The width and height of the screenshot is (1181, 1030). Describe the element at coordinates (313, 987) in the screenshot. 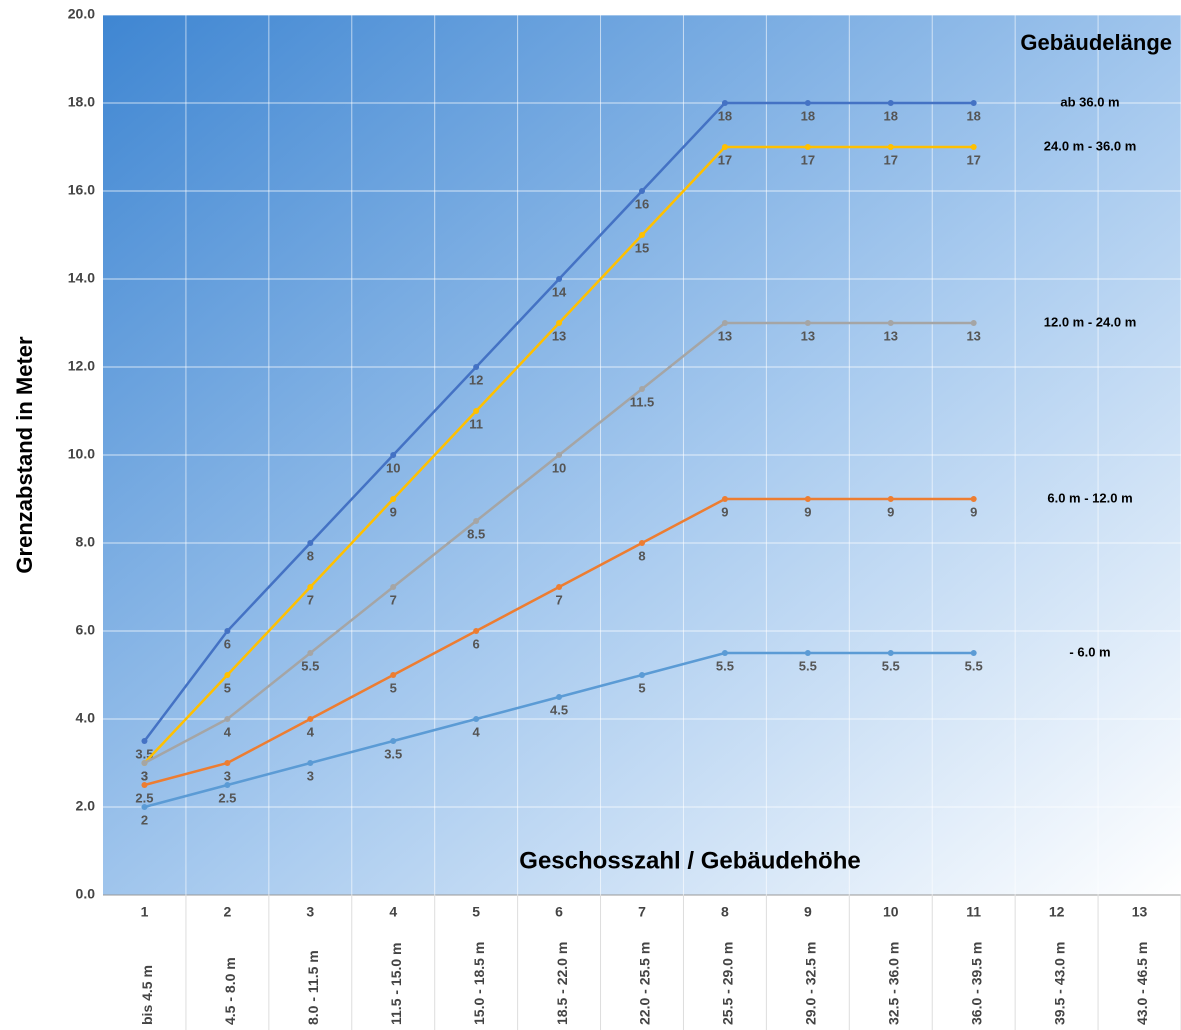

I see `x-sublabel: 8.0 - 11.5 m` at that location.